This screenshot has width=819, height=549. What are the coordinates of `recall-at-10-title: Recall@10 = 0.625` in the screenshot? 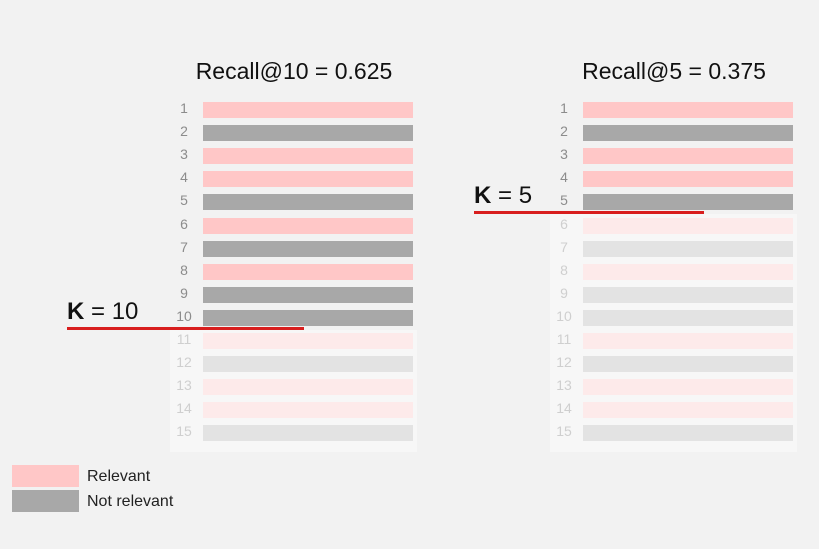 It's located at (294, 71).